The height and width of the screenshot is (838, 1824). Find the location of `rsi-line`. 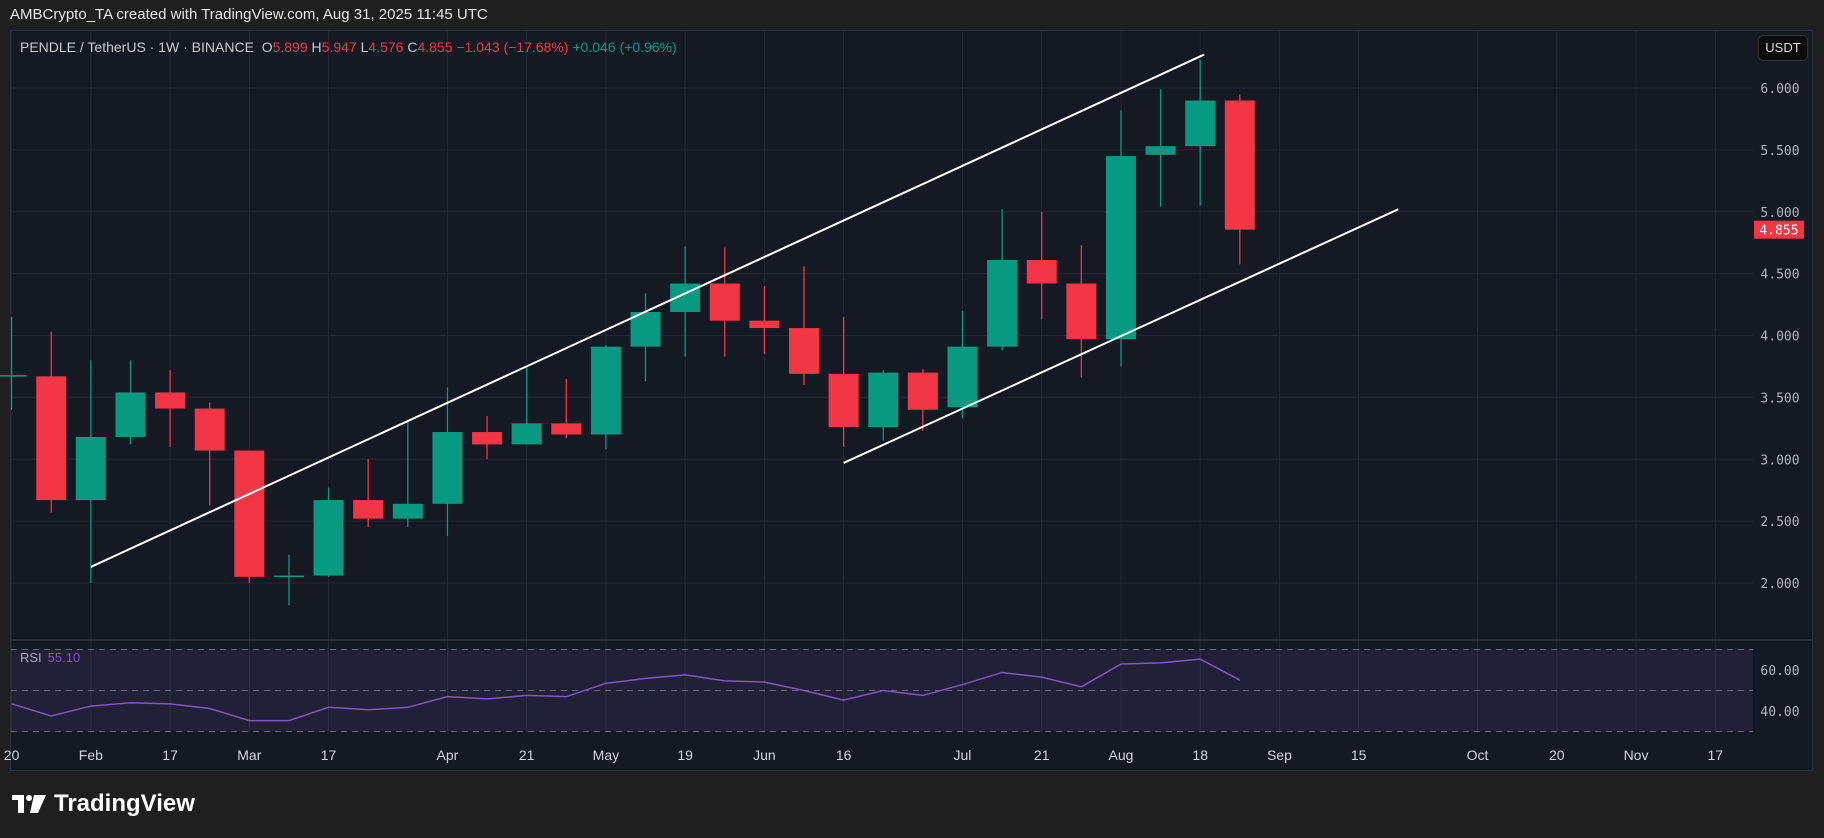

rsi-line is located at coordinates (626, 690).